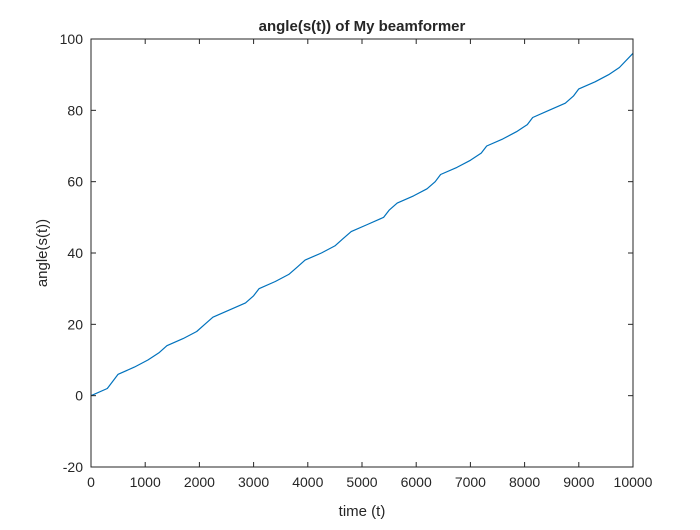 The height and width of the screenshot is (530, 700). Describe the element at coordinates (42, 253) in the screenshot. I see `y-axis-label: angle(s(t))` at that location.